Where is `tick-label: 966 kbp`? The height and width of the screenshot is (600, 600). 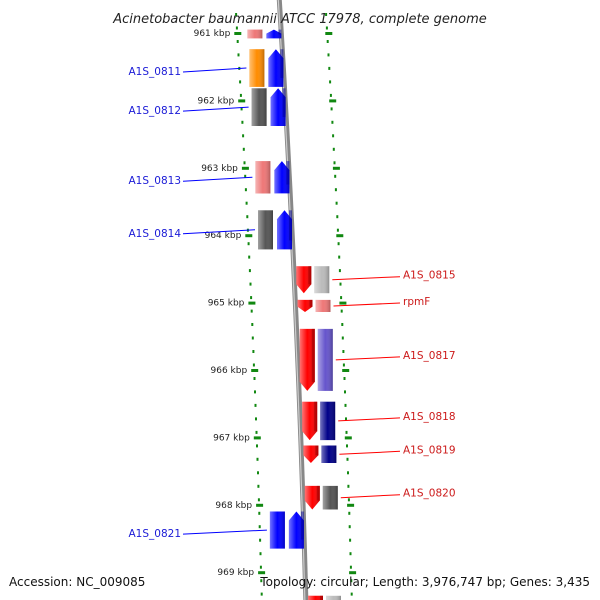 tick-label: 966 kbp is located at coordinates (229, 371).